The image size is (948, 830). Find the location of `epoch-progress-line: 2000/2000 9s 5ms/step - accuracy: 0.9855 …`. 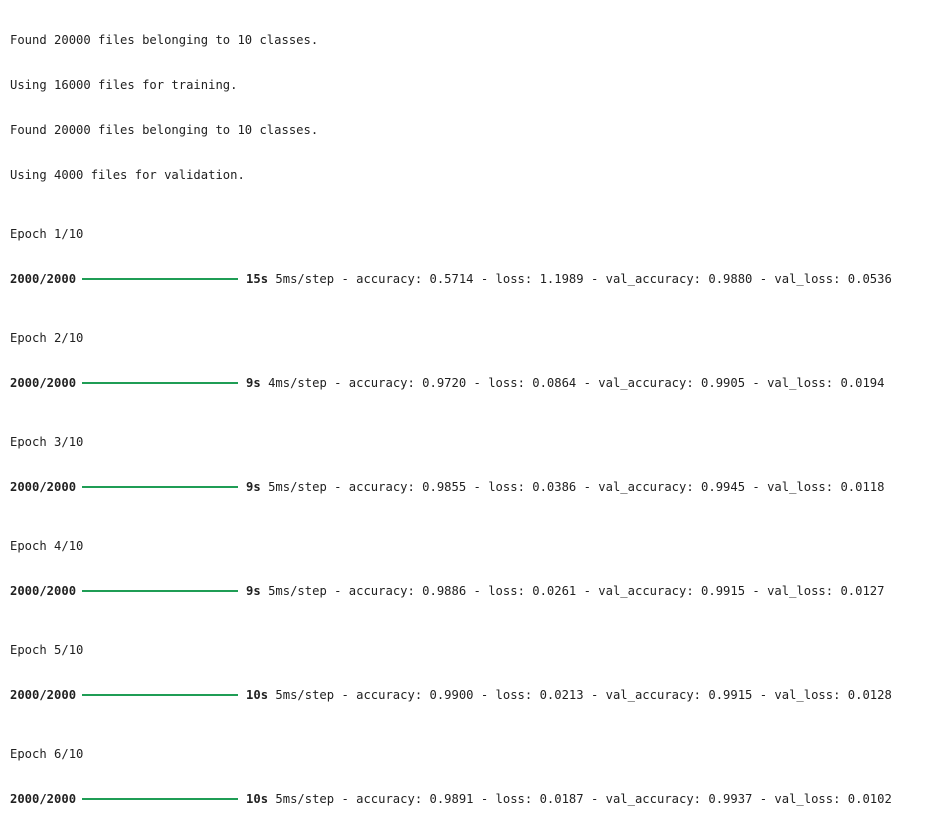

epoch-progress-line: 2000/2000 9s 5ms/step - accuracy: 0.9855 … is located at coordinates (447, 487).